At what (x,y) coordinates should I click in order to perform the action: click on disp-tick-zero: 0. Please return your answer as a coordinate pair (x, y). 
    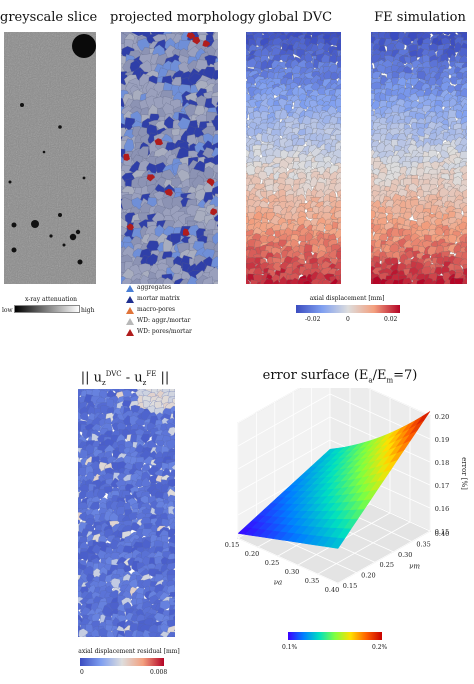
    Looking at the image, I should click on (348, 319).